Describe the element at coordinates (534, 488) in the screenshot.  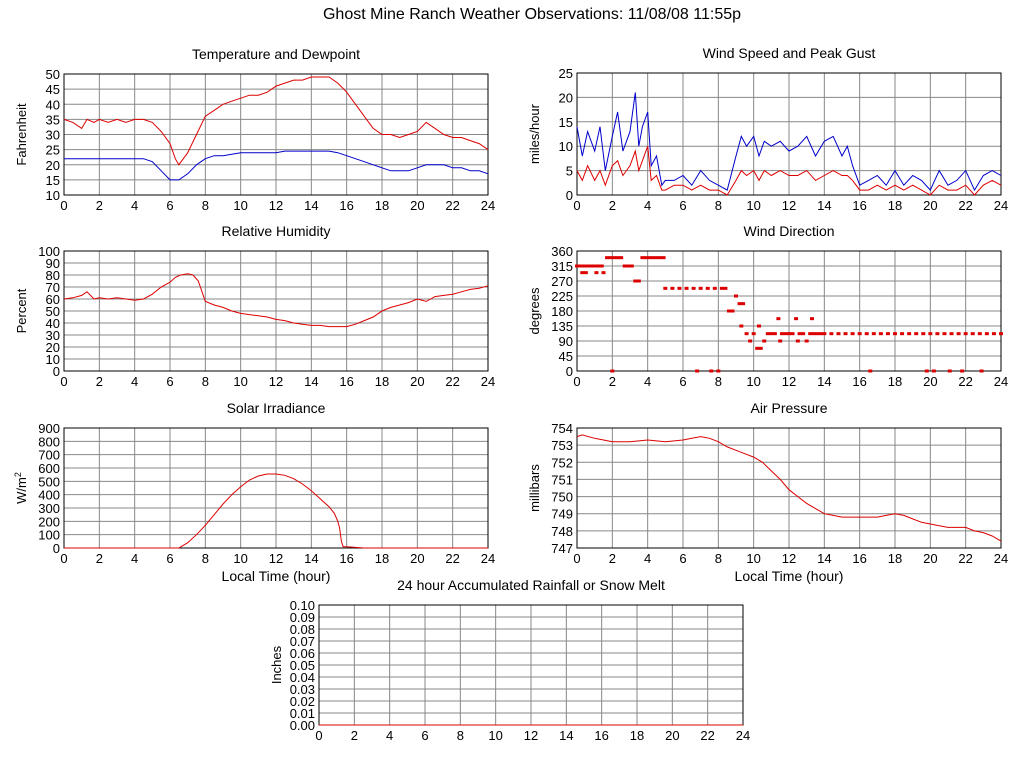
I see `press-y-axis-label: millibars` at that location.